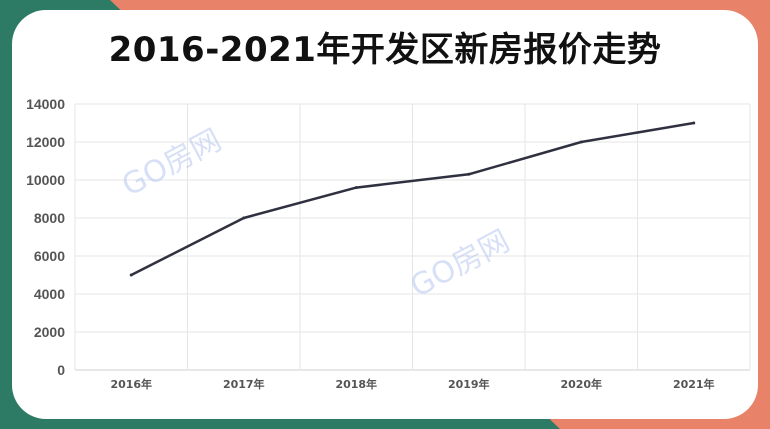  Describe the element at coordinates (460, 264) in the screenshot. I see `watermark-2: GO房网` at that location.